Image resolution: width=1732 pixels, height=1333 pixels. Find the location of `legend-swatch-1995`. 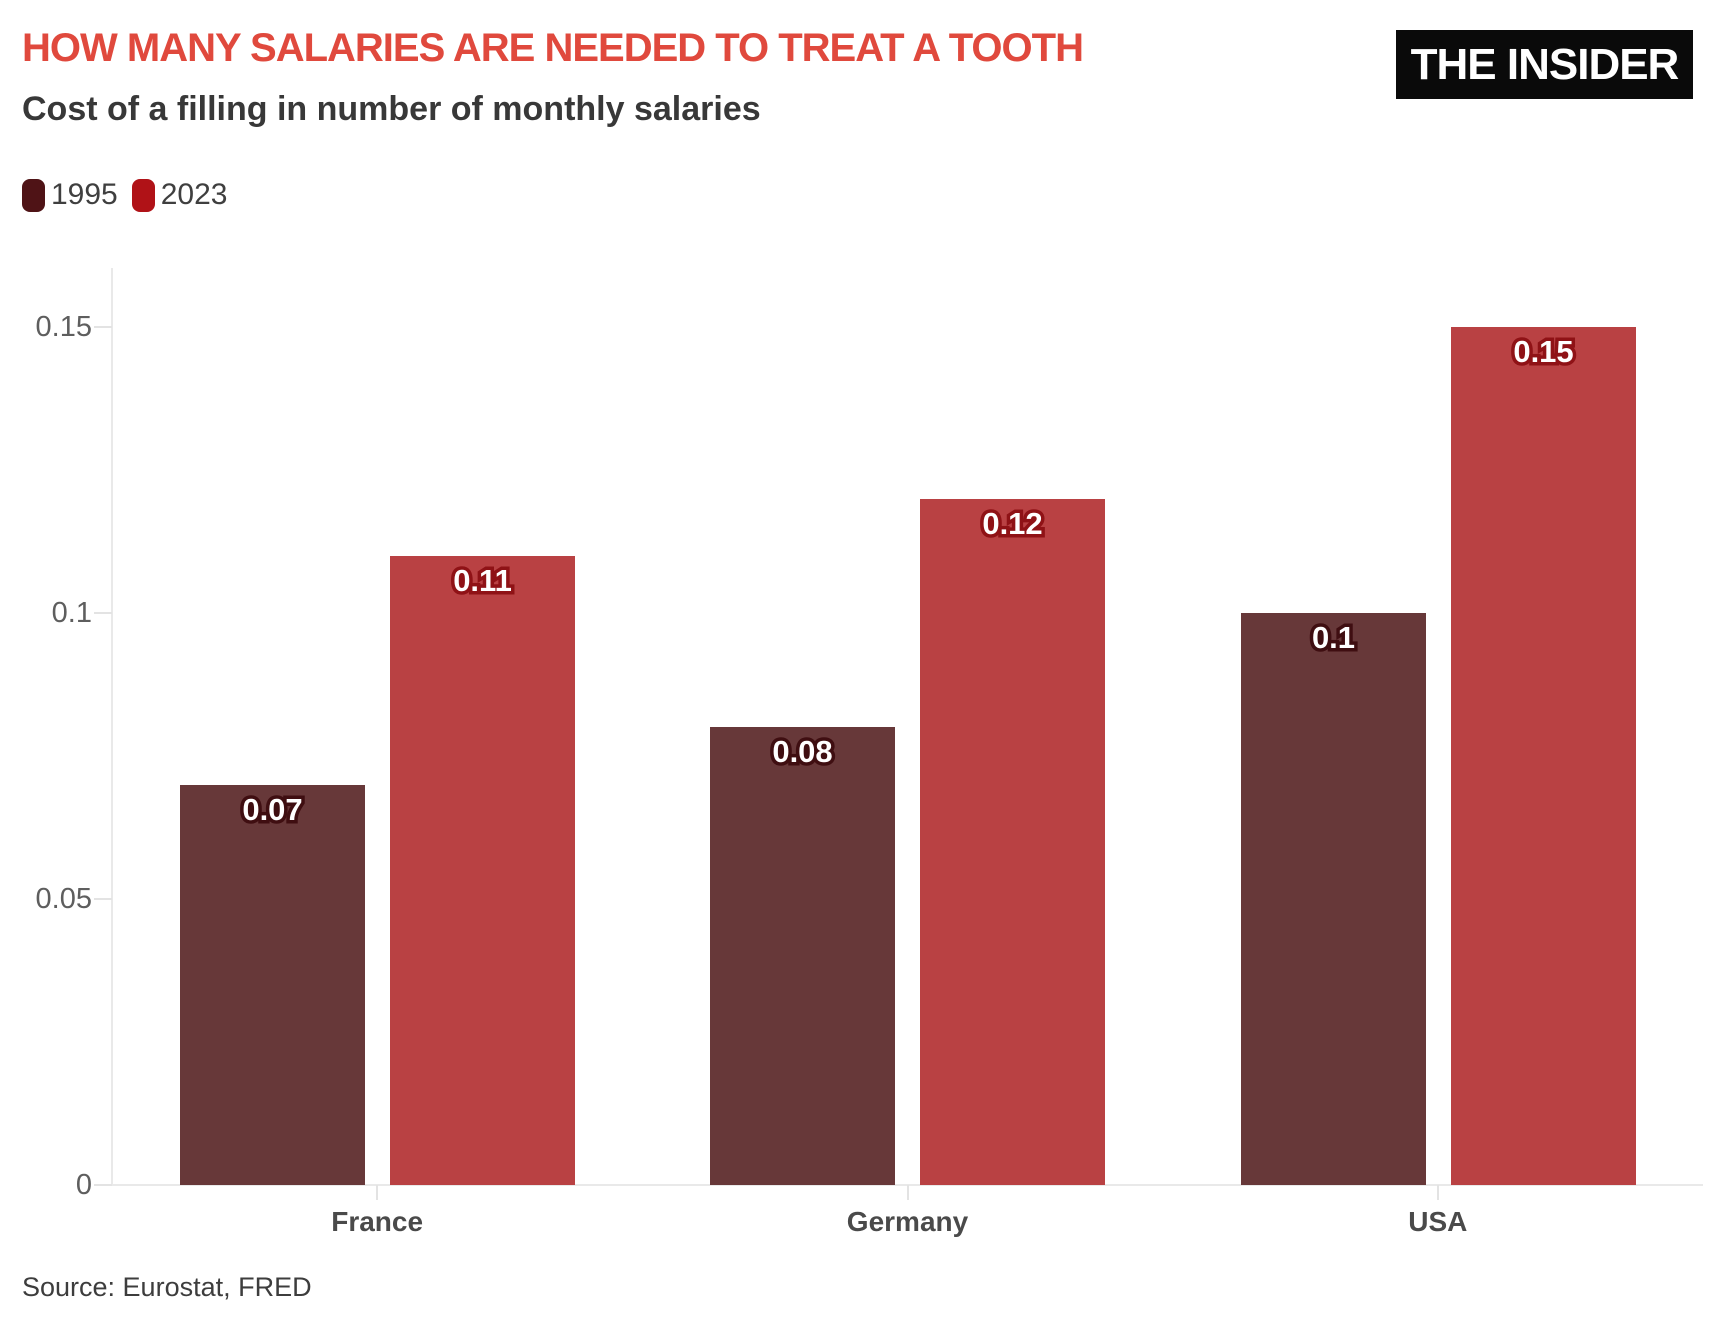

legend-swatch-1995 is located at coordinates (33, 195).